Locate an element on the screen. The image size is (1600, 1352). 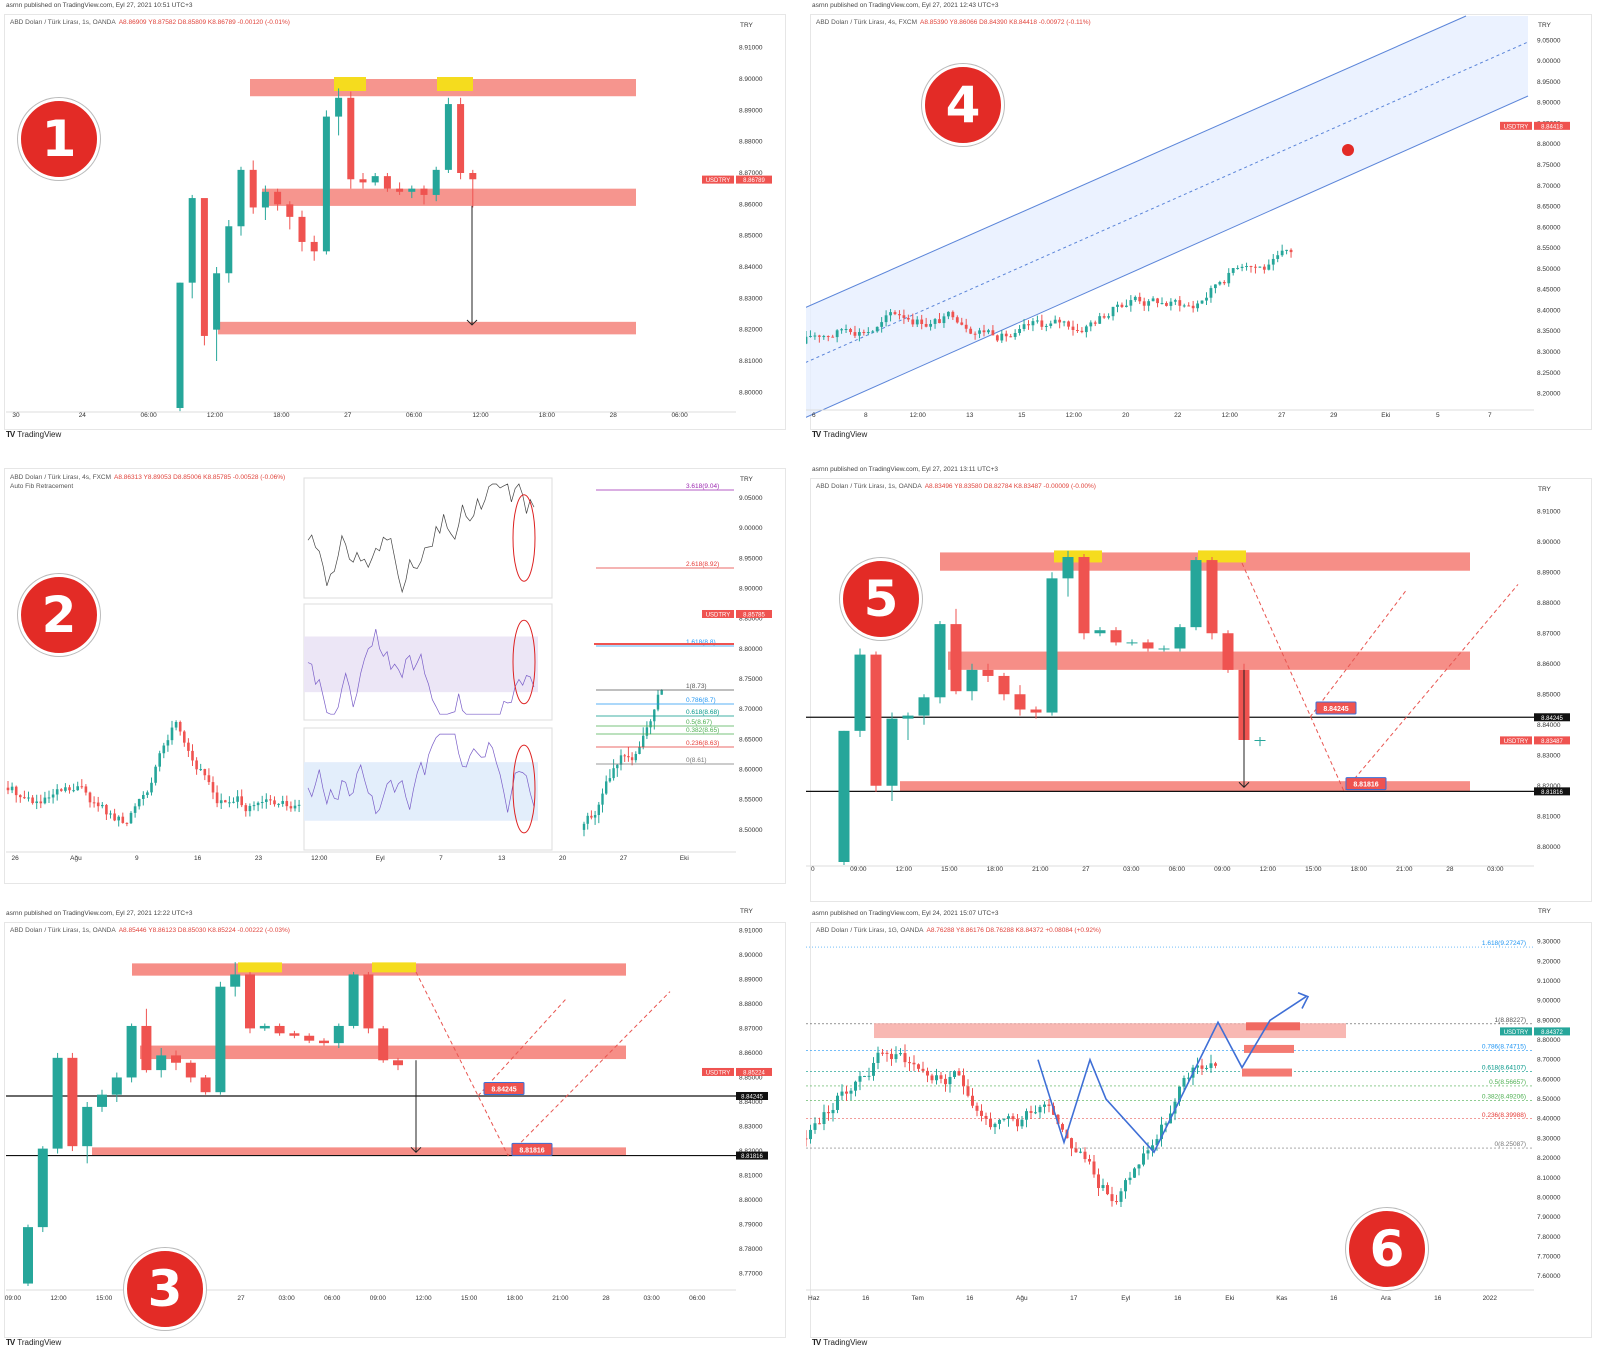
price-tag-symbol-bg is located at coordinates (718, 1071).